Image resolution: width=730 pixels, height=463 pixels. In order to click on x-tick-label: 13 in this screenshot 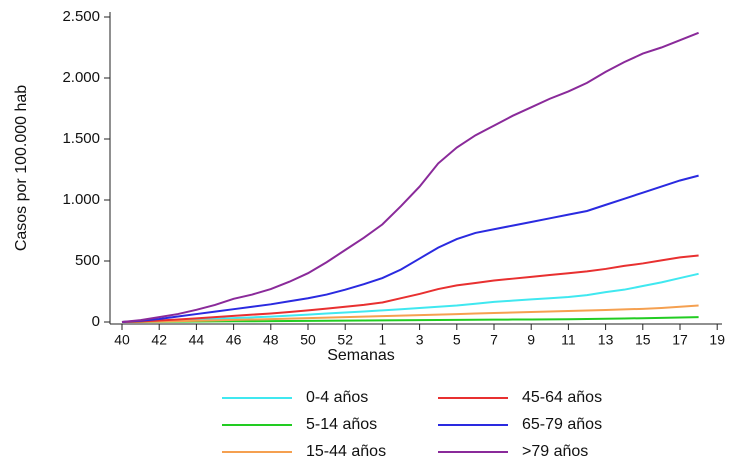, I will do `click(606, 340)`.